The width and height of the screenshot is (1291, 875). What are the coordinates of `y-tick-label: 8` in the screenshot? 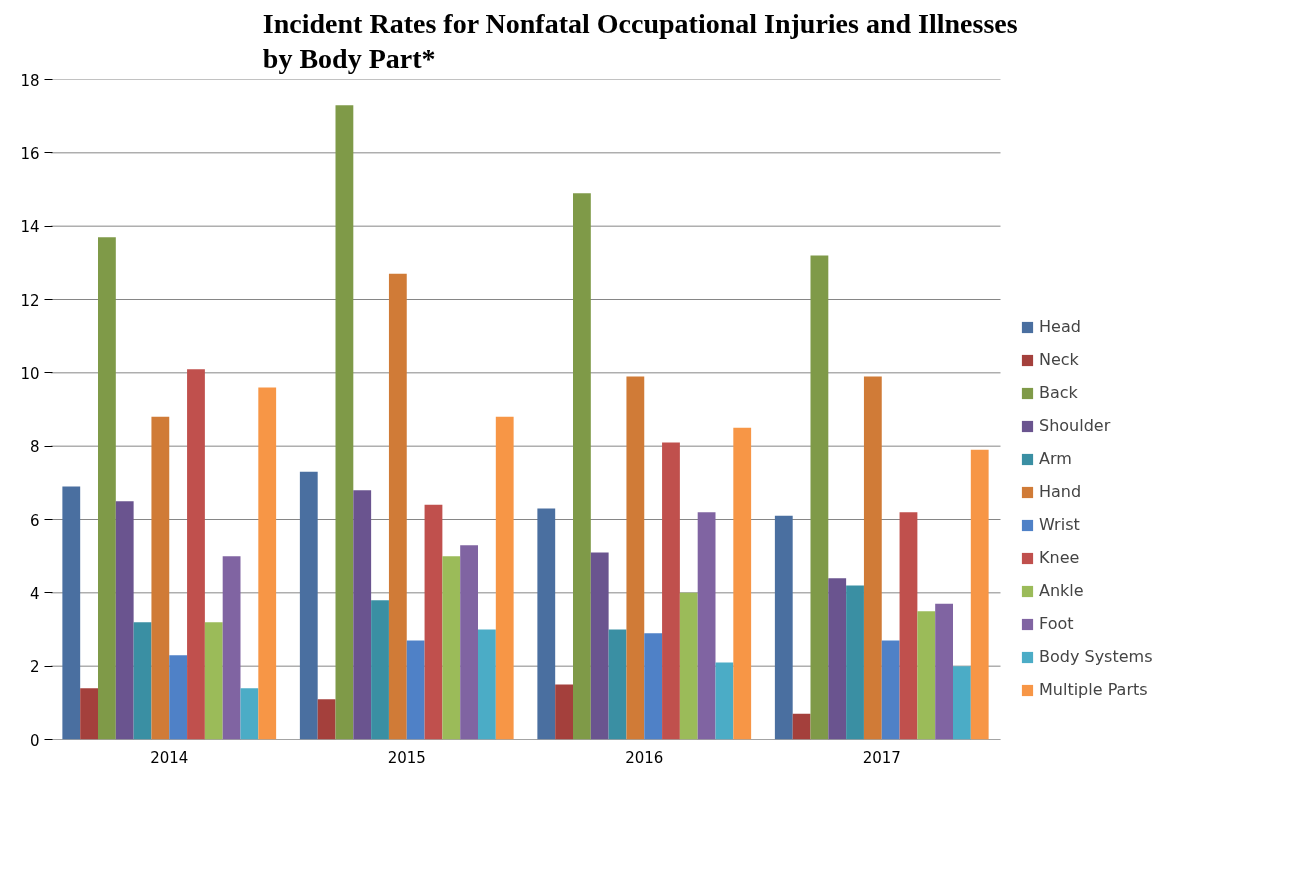 It's located at (34, 447).